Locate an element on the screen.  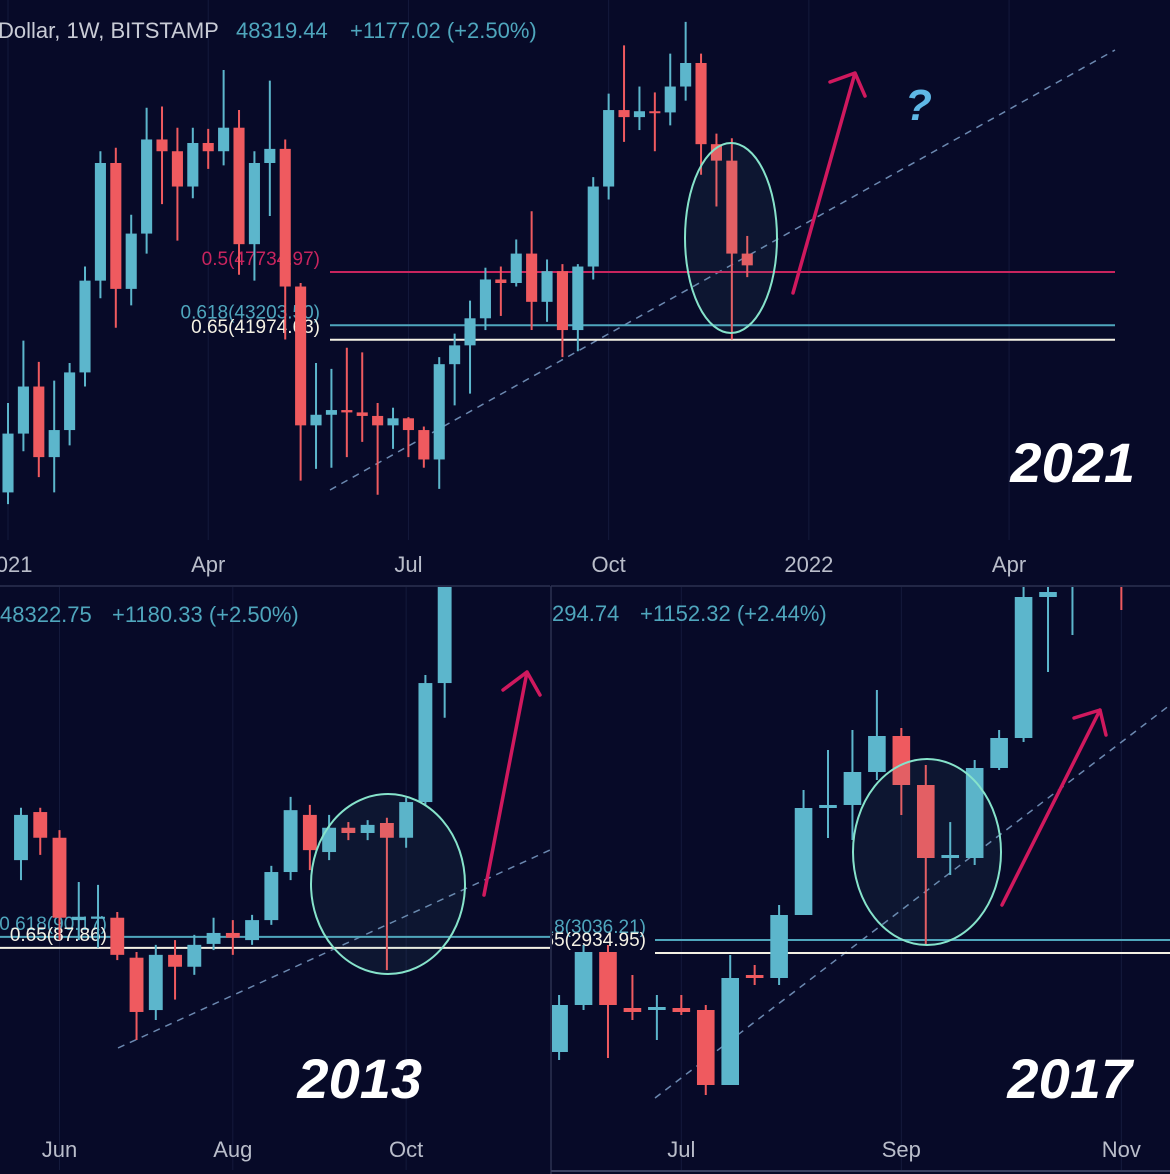
fib-level-label: 0.65(87.86) is located at coordinates (58, 935).